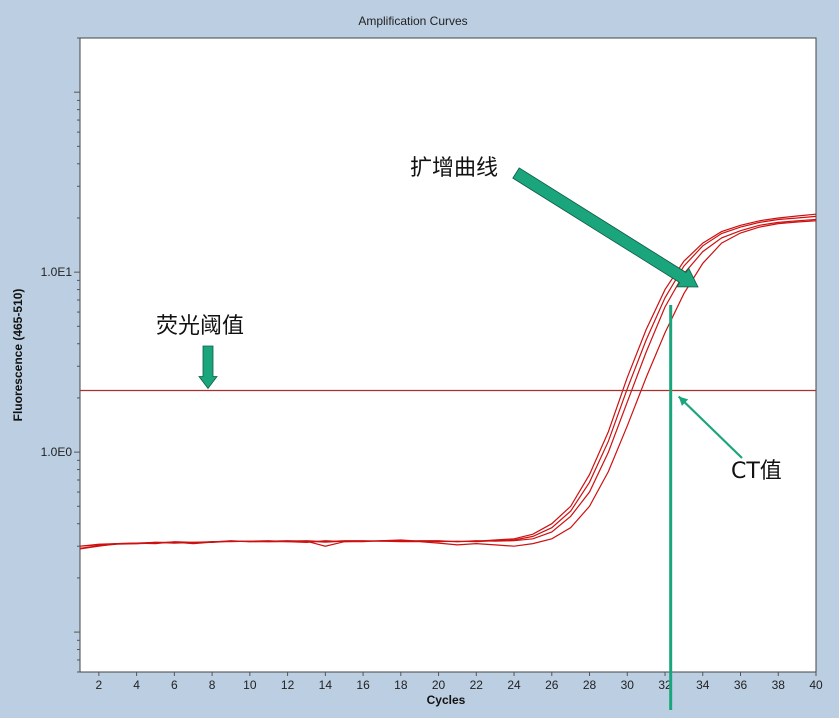 The height and width of the screenshot is (718, 839). Describe the element at coordinates (446, 700) in the screenshot. I see `x-axis-title: Cycles` at that location.